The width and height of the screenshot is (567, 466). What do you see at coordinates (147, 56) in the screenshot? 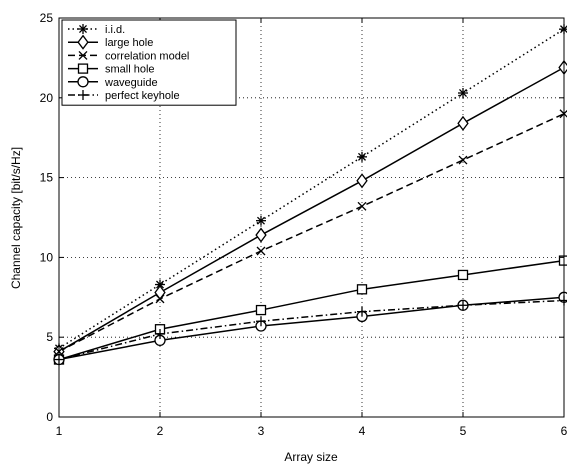
I see `legend-label: correlation model` at bounding box center [147, 56].